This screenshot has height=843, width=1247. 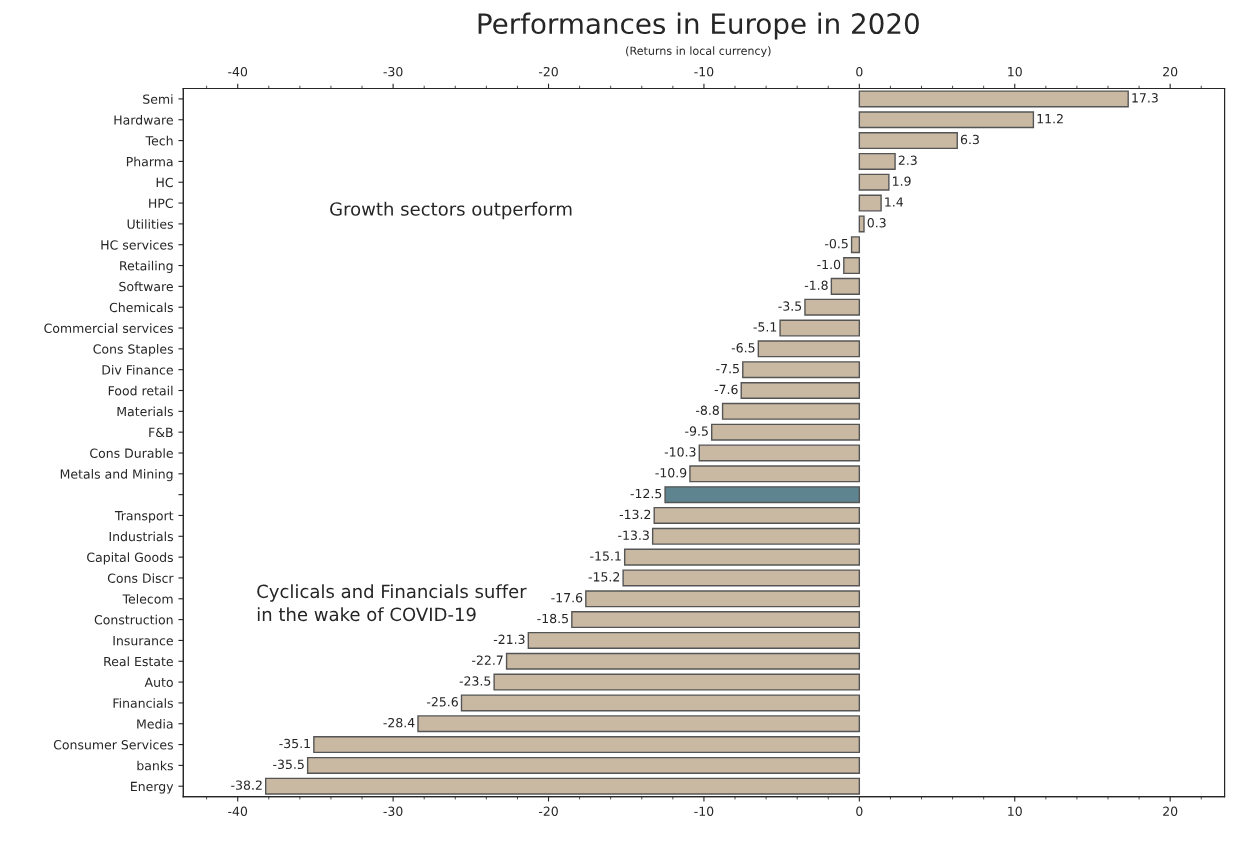 I want to click on y-tick-label: Energy, so click(x=152, y=787).